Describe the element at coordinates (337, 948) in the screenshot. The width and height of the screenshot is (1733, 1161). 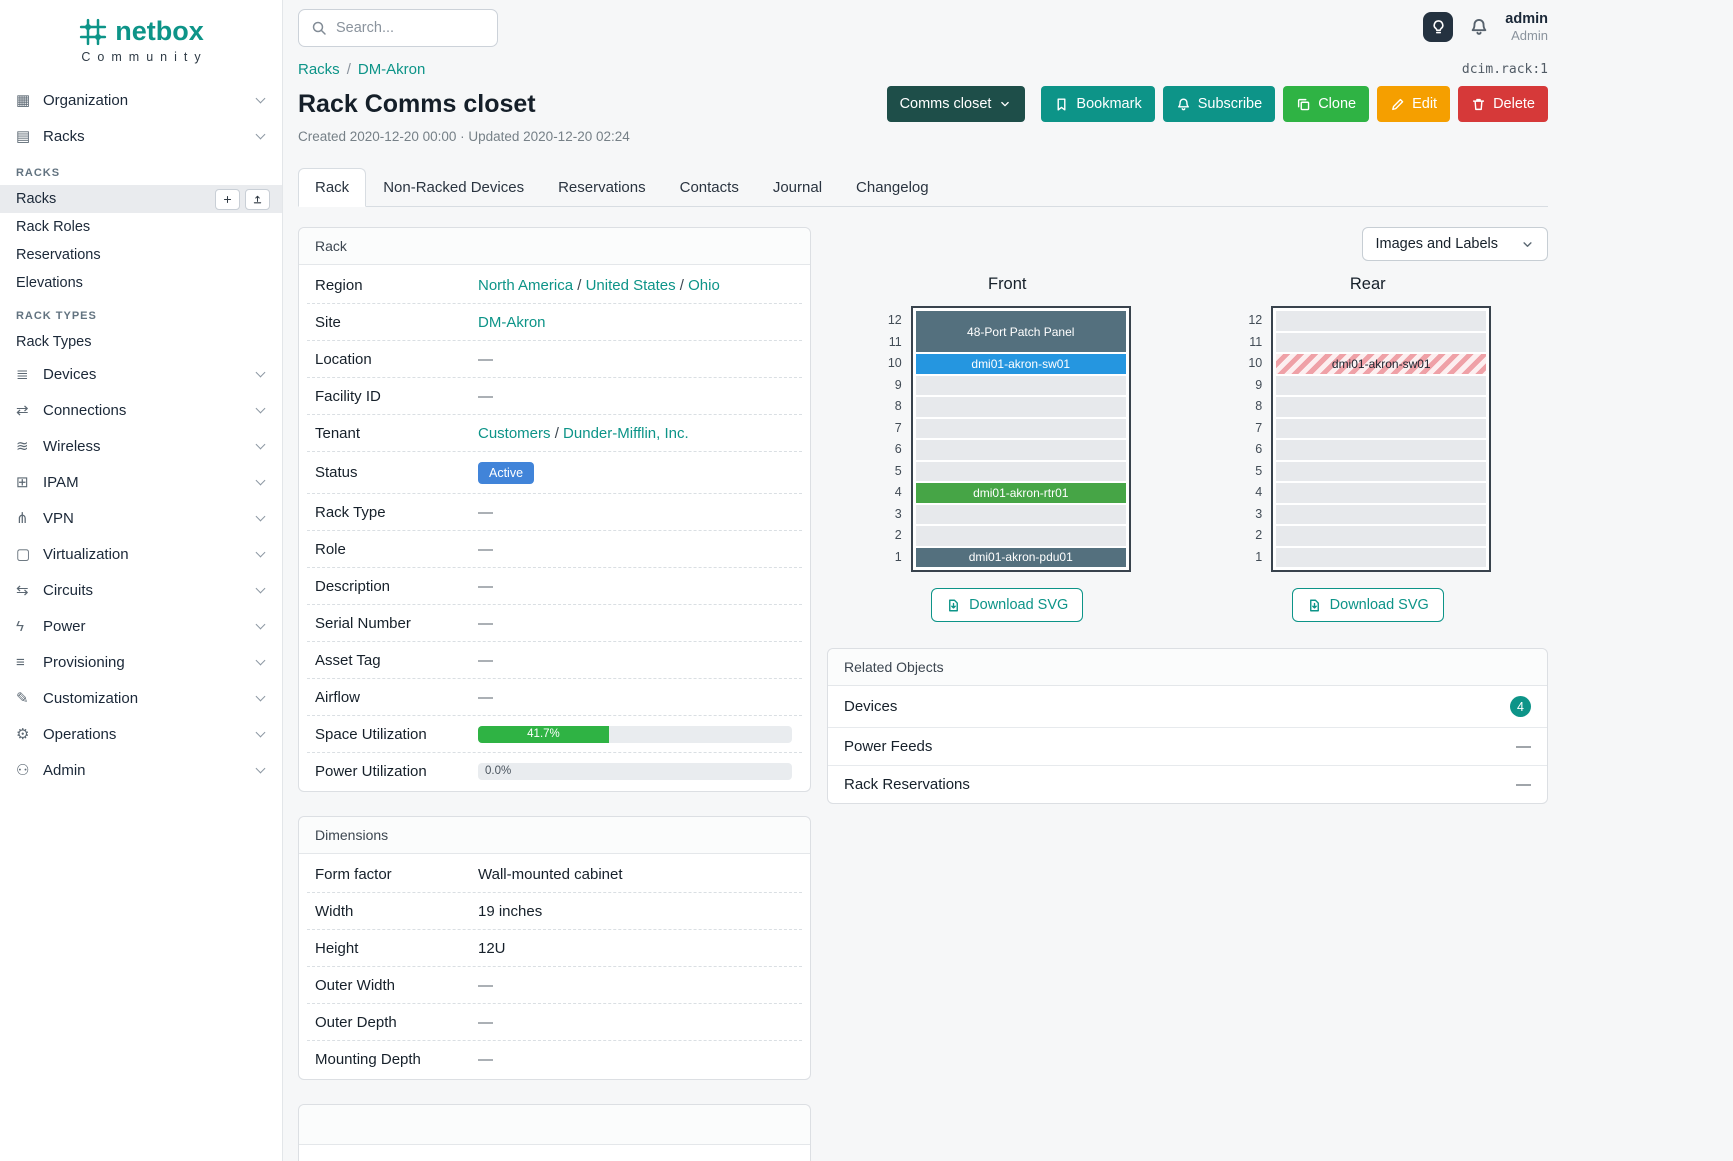
I see `detail-label: Height` at that location.